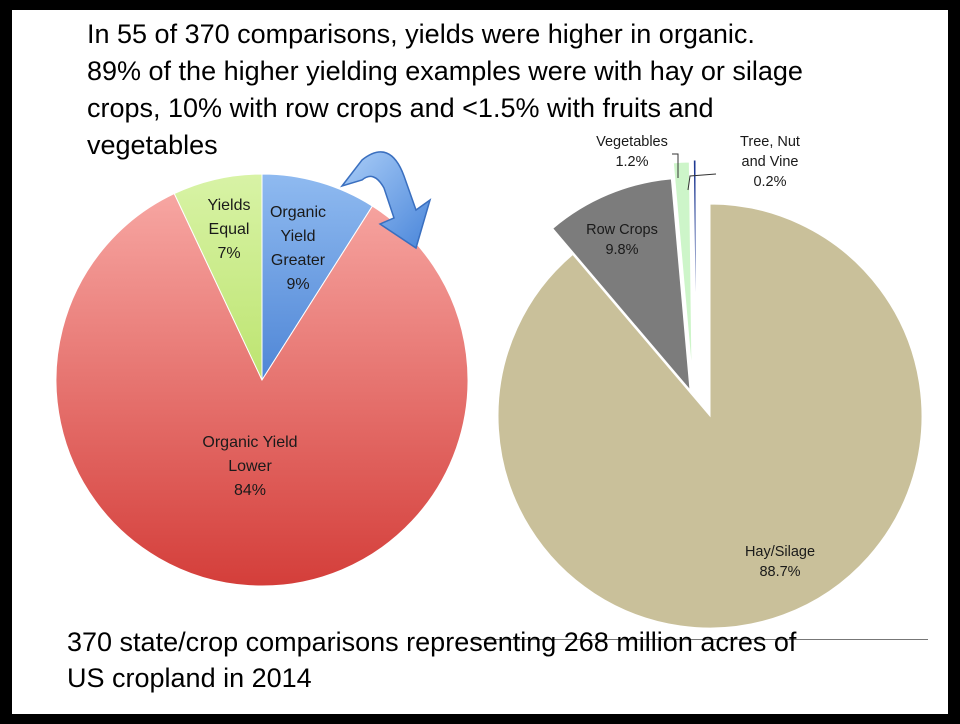 Image resolution: width=960 pixels, height=724 pixels. What do you see at coordinates (621, 250) in the screenshot?
I see `slice-label-line: 9.8%` at bounding box center [621, 250].